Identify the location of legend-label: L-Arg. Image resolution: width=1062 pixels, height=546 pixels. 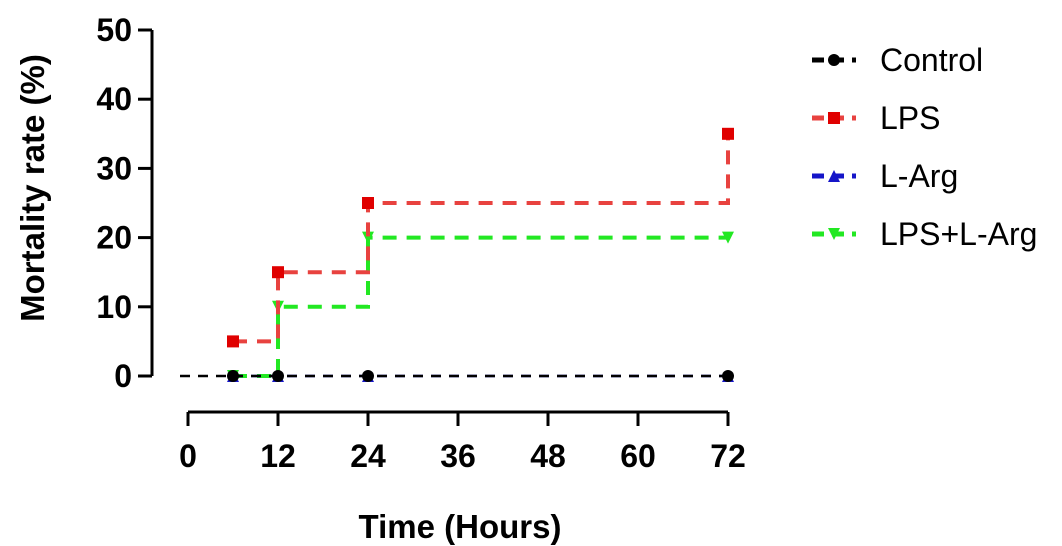
(919, 176).